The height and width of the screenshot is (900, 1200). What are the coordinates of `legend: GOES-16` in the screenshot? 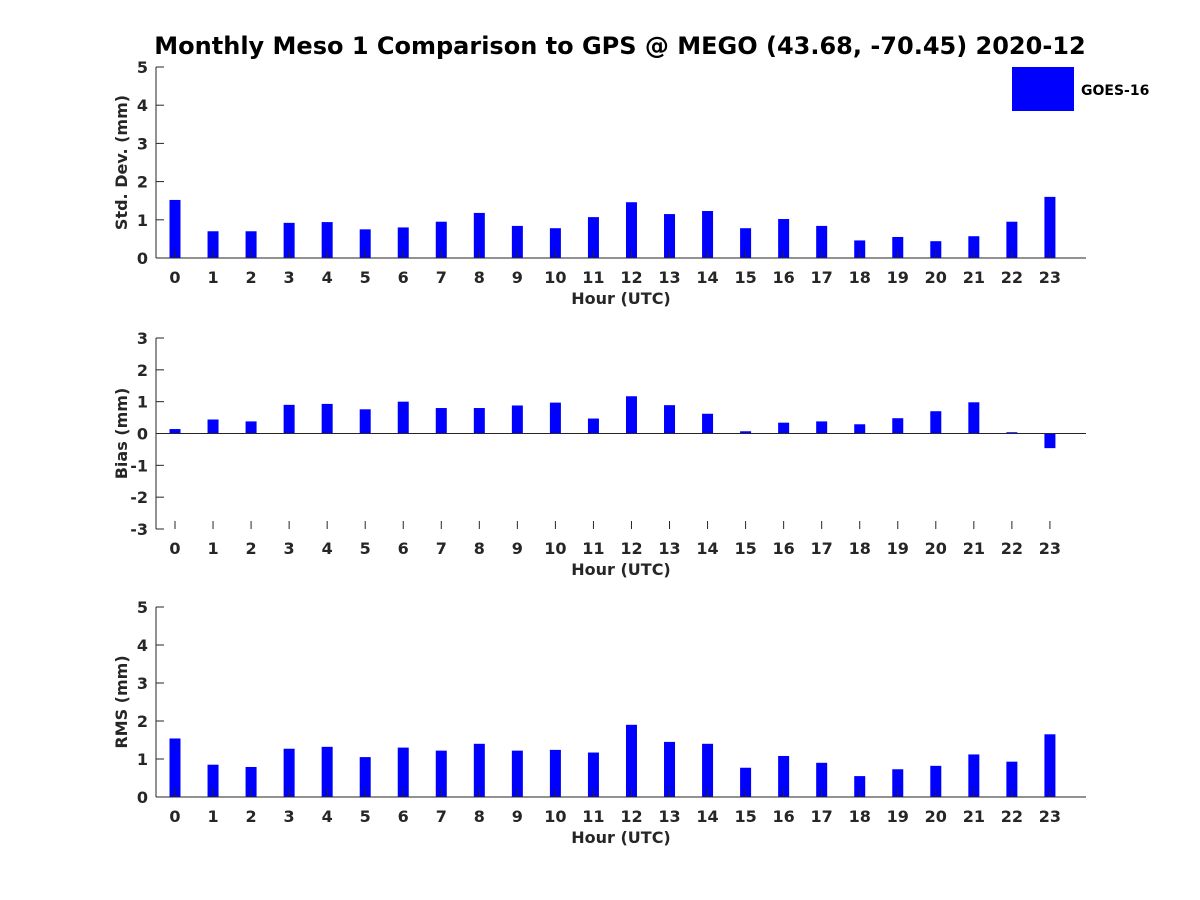 It's located at (1080, 89).